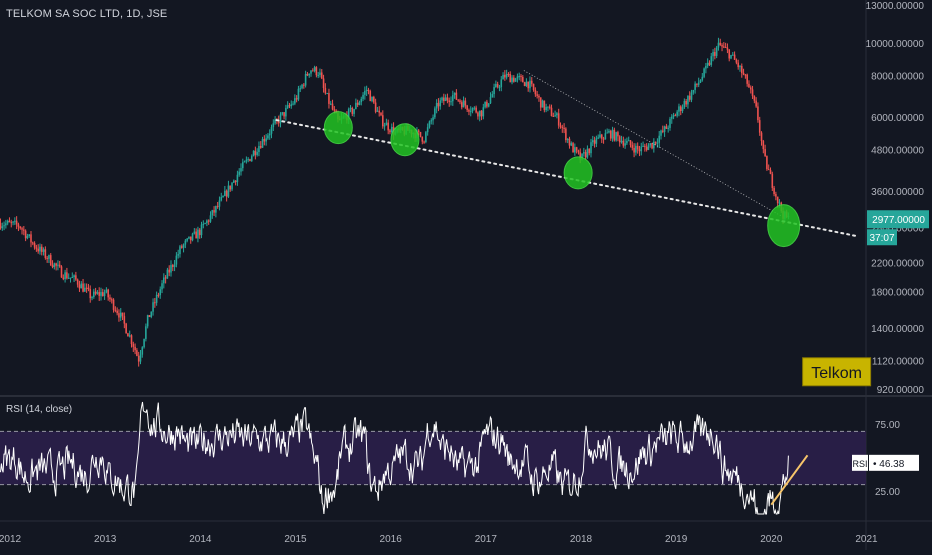  I want to click on price-tick-label: 3600.00000, so click(897, 192).